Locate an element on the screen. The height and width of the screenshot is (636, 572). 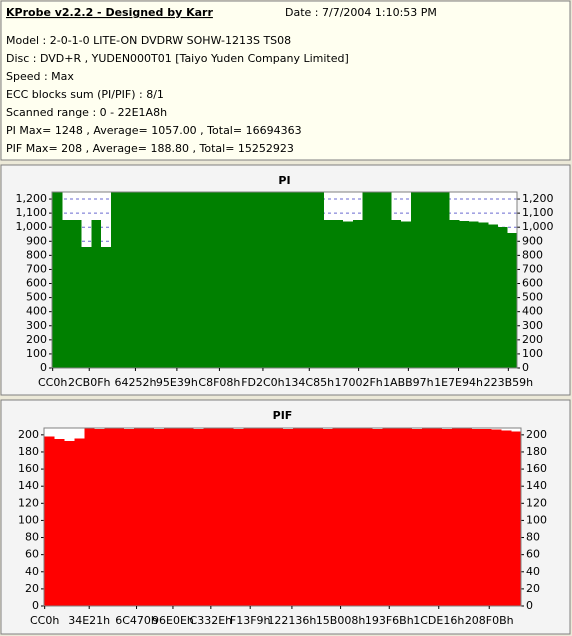
y2-tick-label: 300 is located at coordinates (532, 325).